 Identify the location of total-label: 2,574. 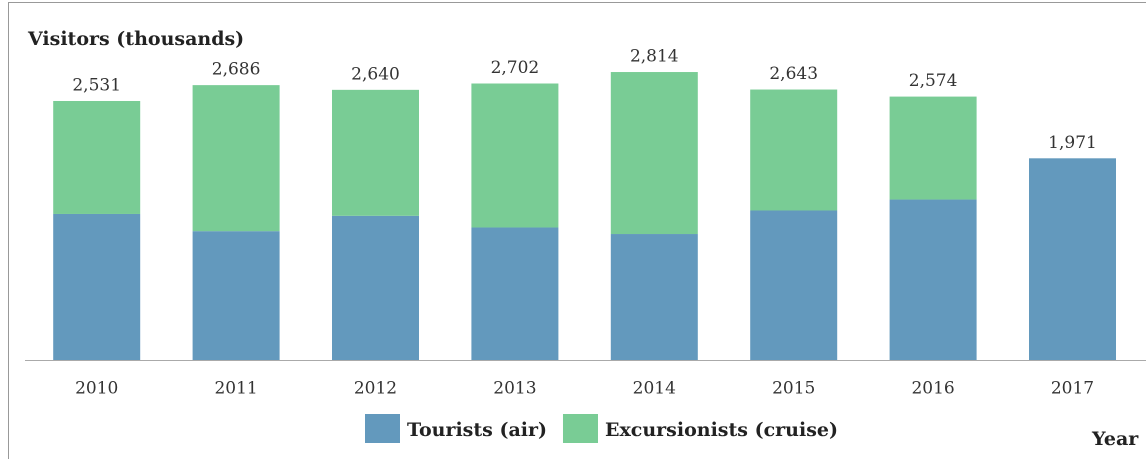
(933, 81).